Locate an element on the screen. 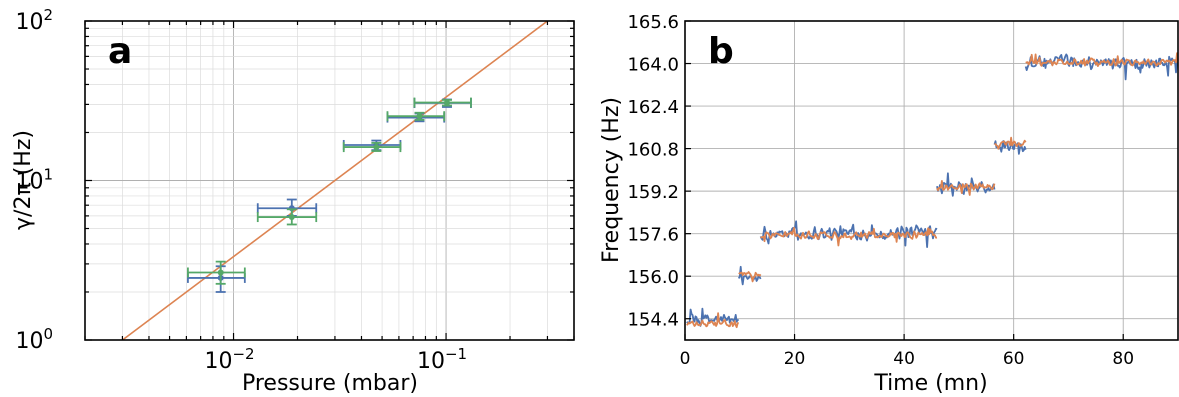 Image resolution: width=1179 pixels, height=397 pixels. y-tick-label: 162.4 is located at coordinates (653, 107).